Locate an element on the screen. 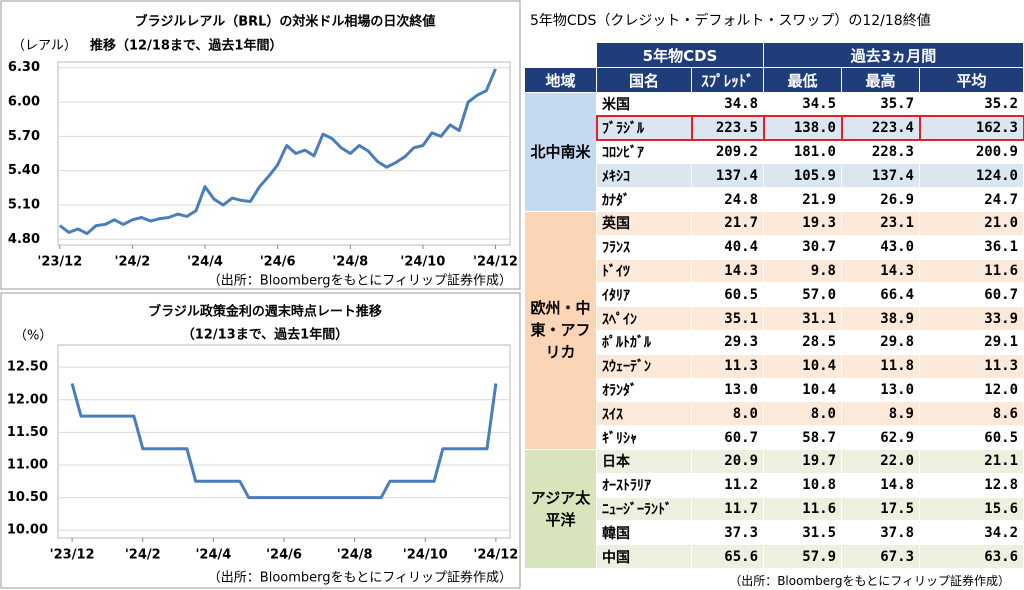  y-tick-label: 4.80 is located at coordinates (24, 239).